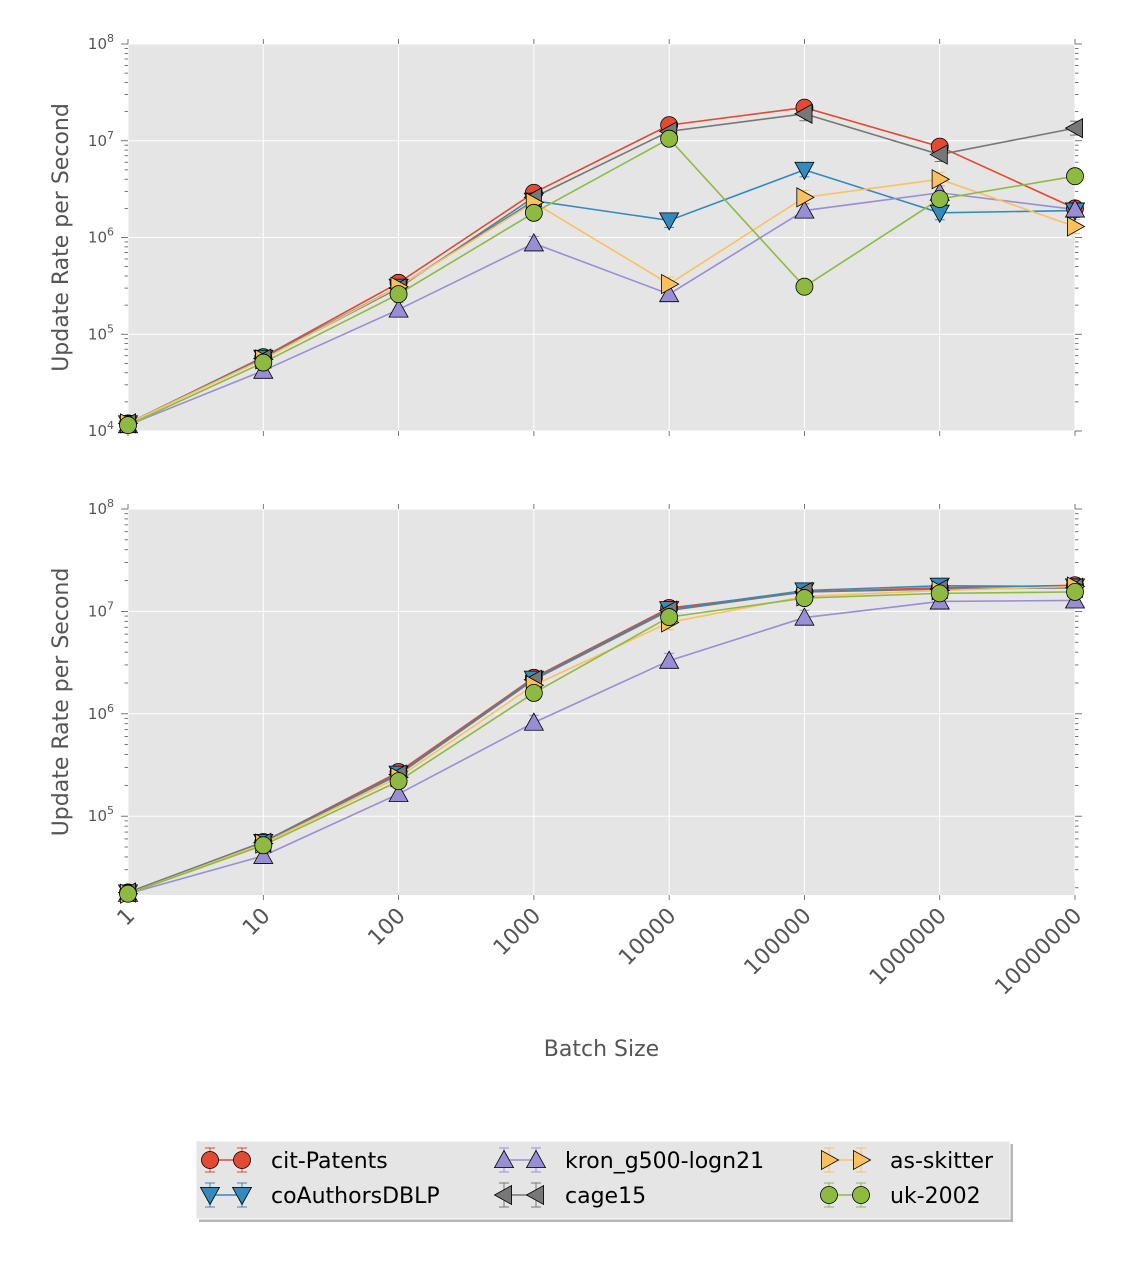 Image resolution: width=1136 pixels, height=1270 pixels. What do you see at coordinates (517, 932) in the screenshot?
I see `x-tick-label: 1000` at bounding box center [517, 932].